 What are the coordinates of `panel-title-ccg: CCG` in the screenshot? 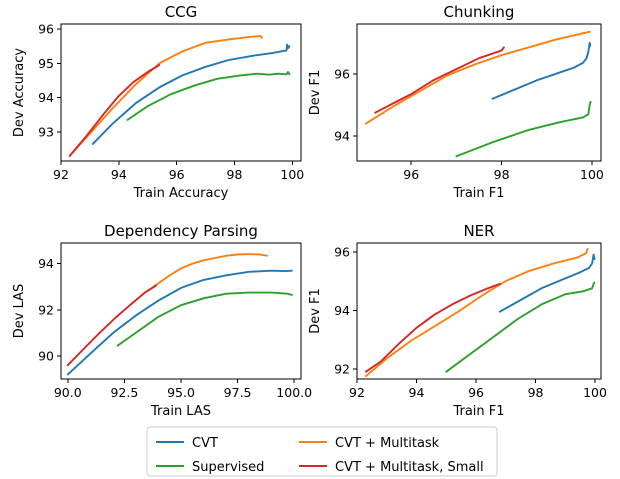 It's located at (181, 12).